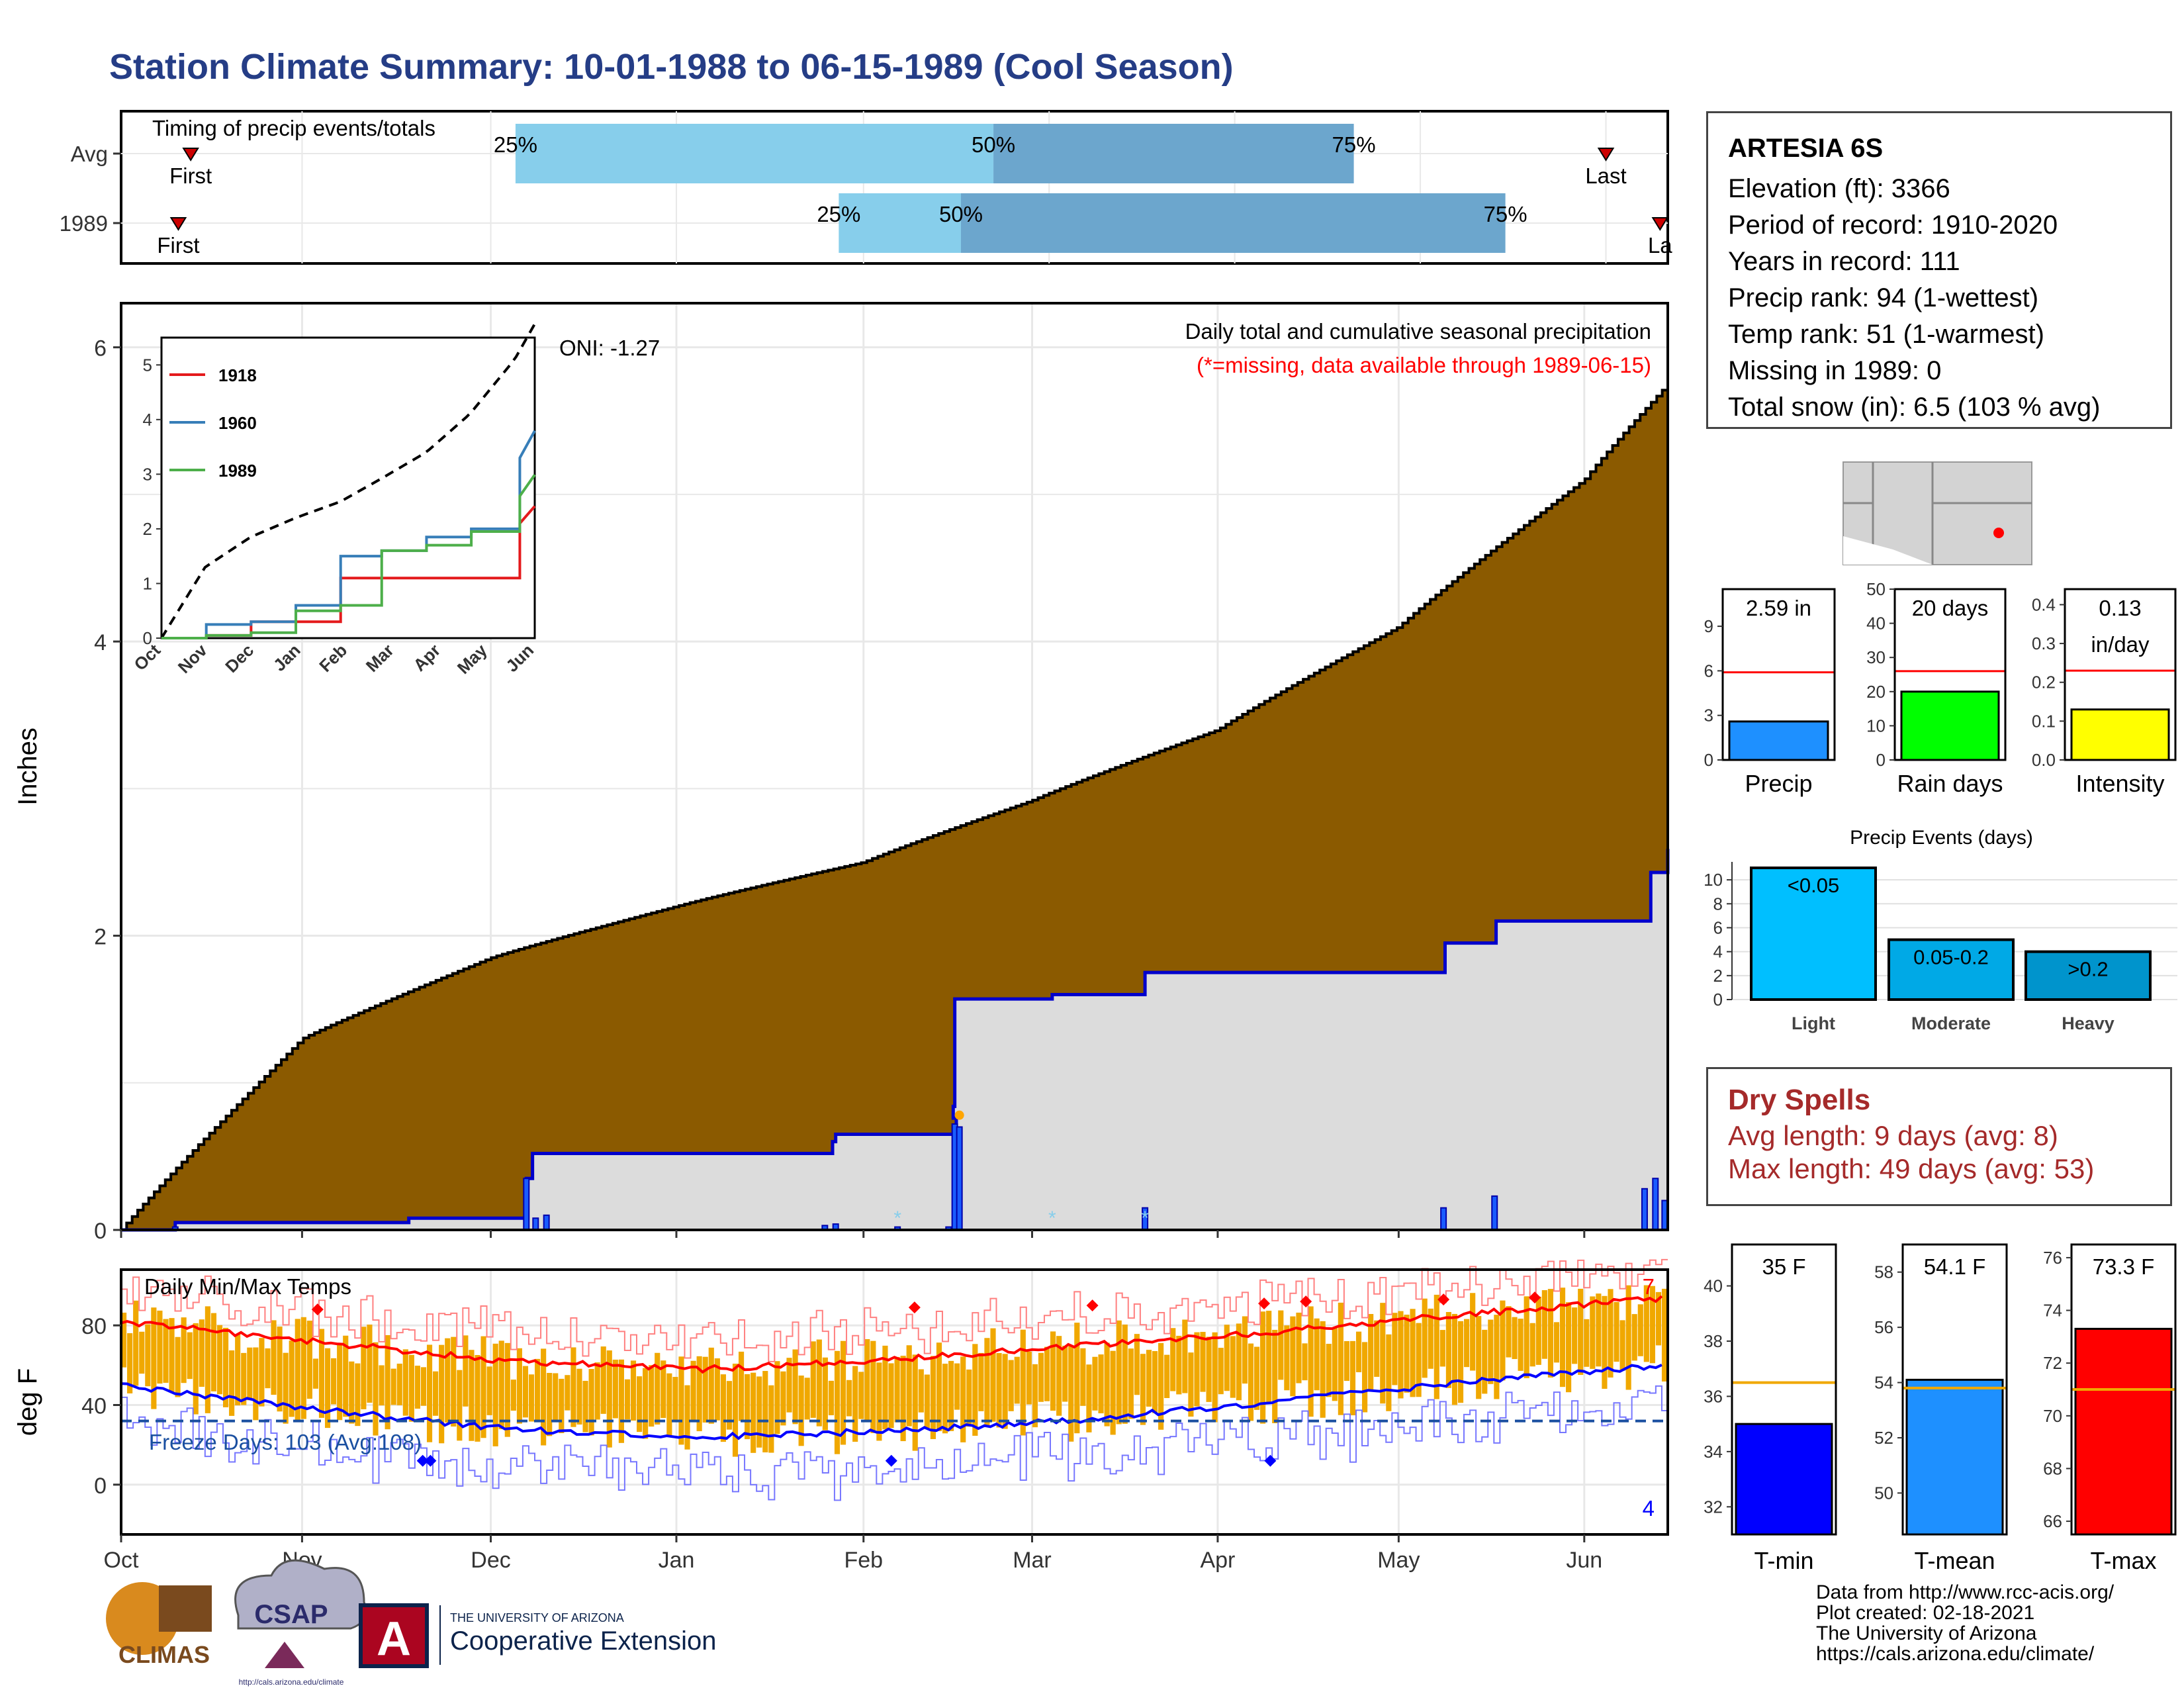 The image size is (2184, 1688). What do you see at coordinates (1505, 214) in the screenshot?
I see `pct-label: 75%` at bounding box center [1505, 214].